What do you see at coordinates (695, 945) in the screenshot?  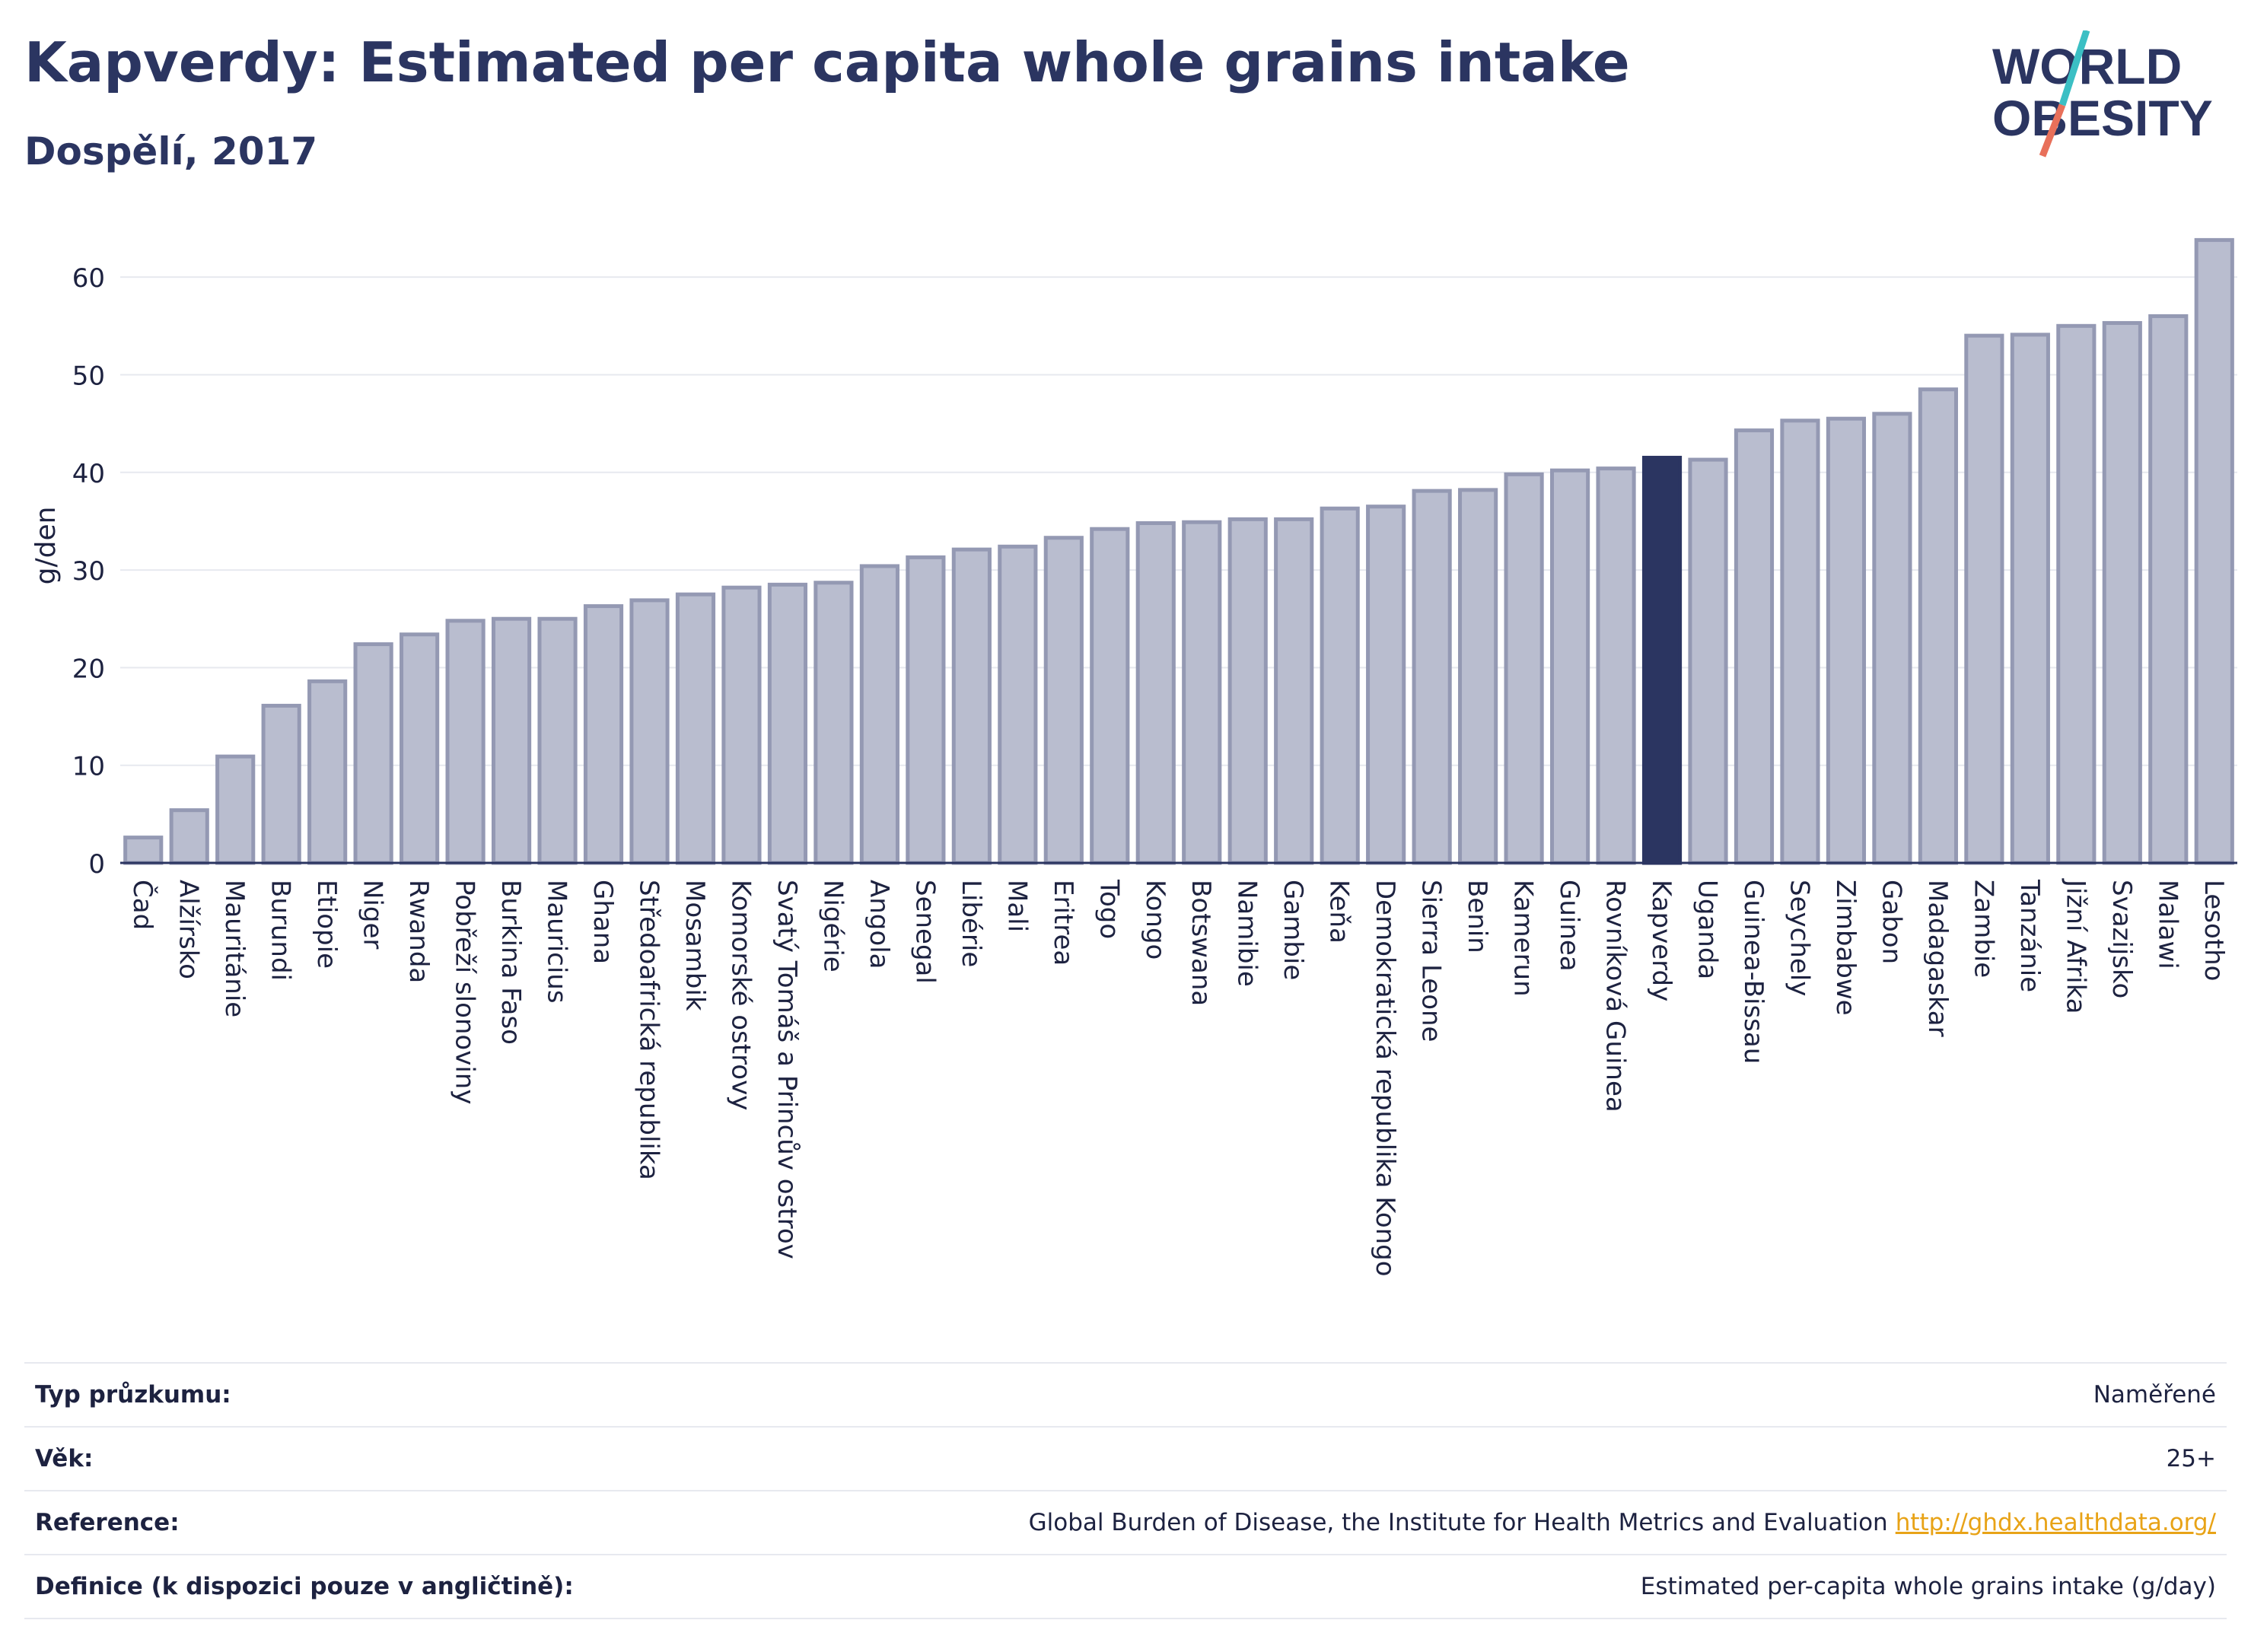 I see `x-tick-label: Mosambik` at bounding box center [695, 945].